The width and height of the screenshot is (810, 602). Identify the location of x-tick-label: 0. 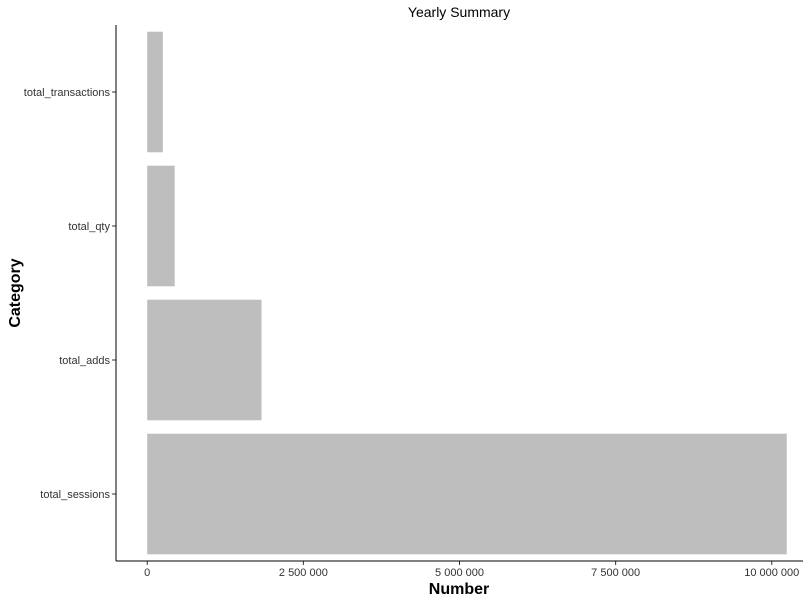
(147, 573).